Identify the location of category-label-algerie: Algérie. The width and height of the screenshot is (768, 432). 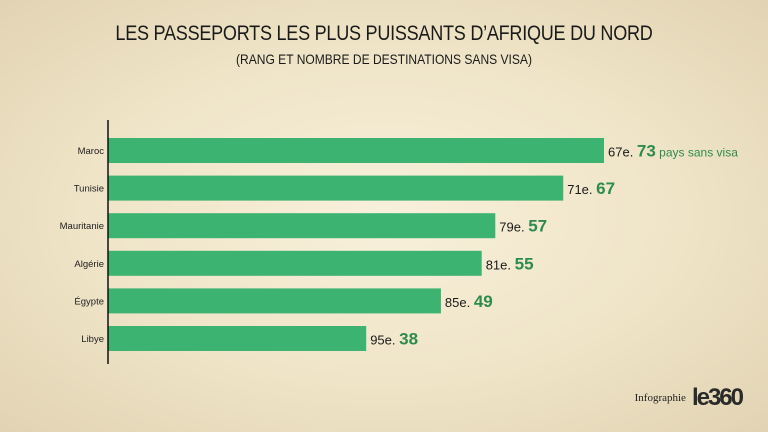
(89, 264).